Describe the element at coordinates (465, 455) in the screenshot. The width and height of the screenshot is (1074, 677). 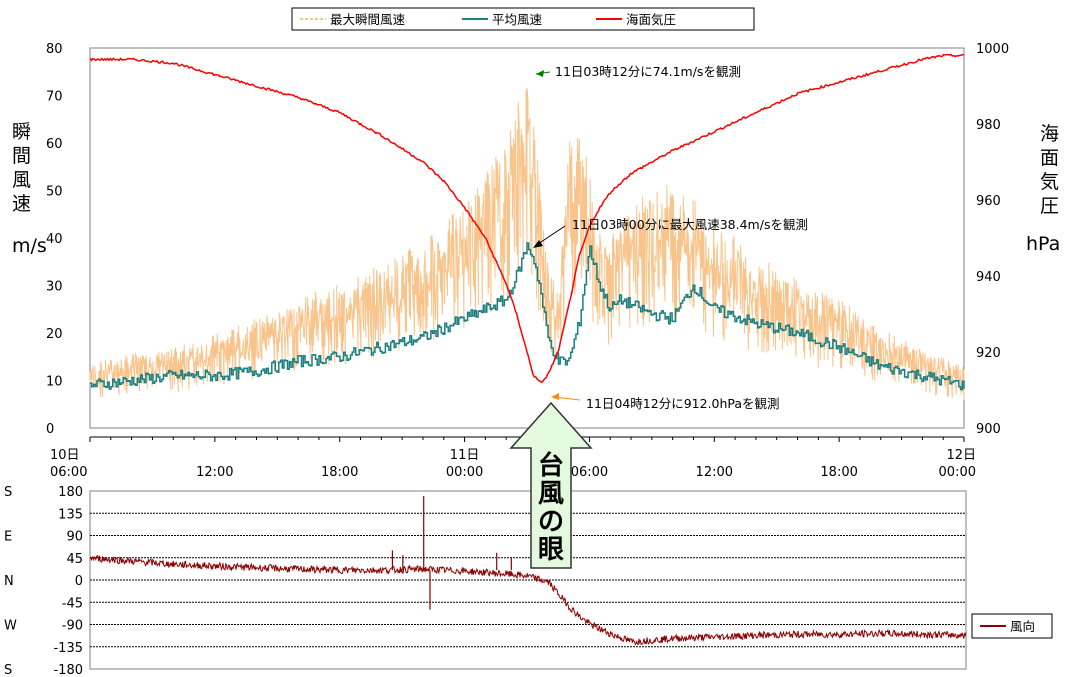
I see `x-tick-day-label: 11日` at that location.